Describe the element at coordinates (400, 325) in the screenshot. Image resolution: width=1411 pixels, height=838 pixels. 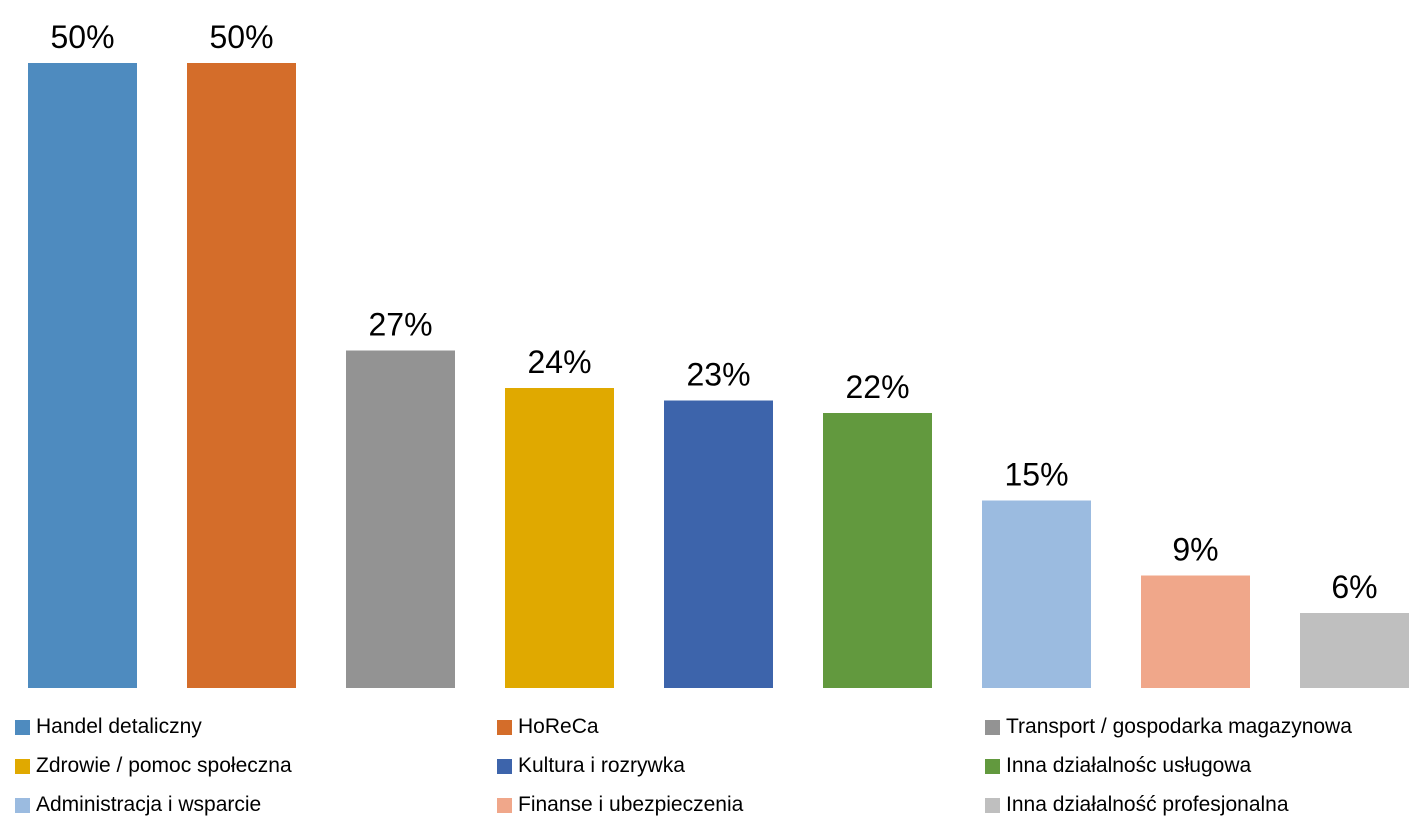
I see `data-label-3: 27%` at that location.